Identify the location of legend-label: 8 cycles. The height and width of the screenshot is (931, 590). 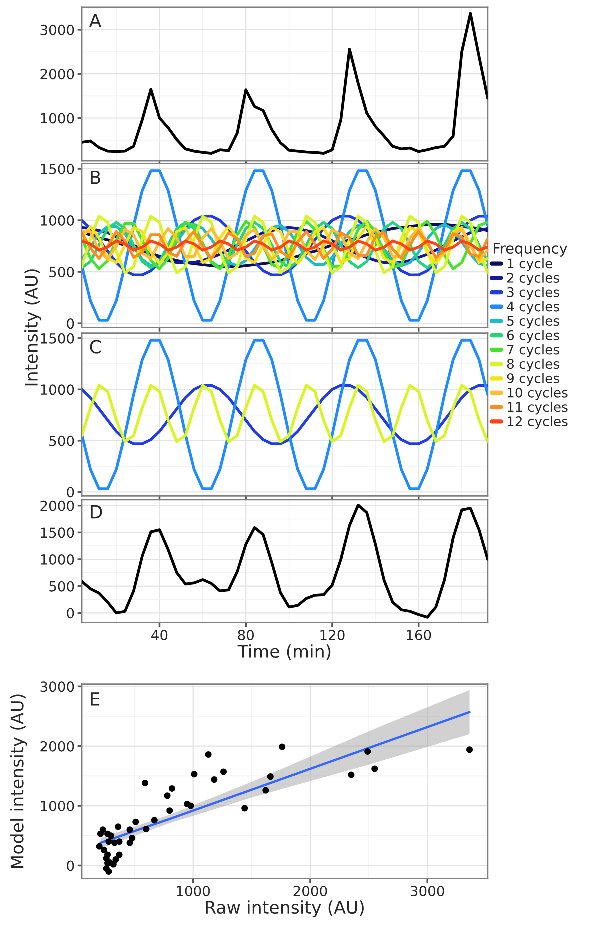
(533, 365).